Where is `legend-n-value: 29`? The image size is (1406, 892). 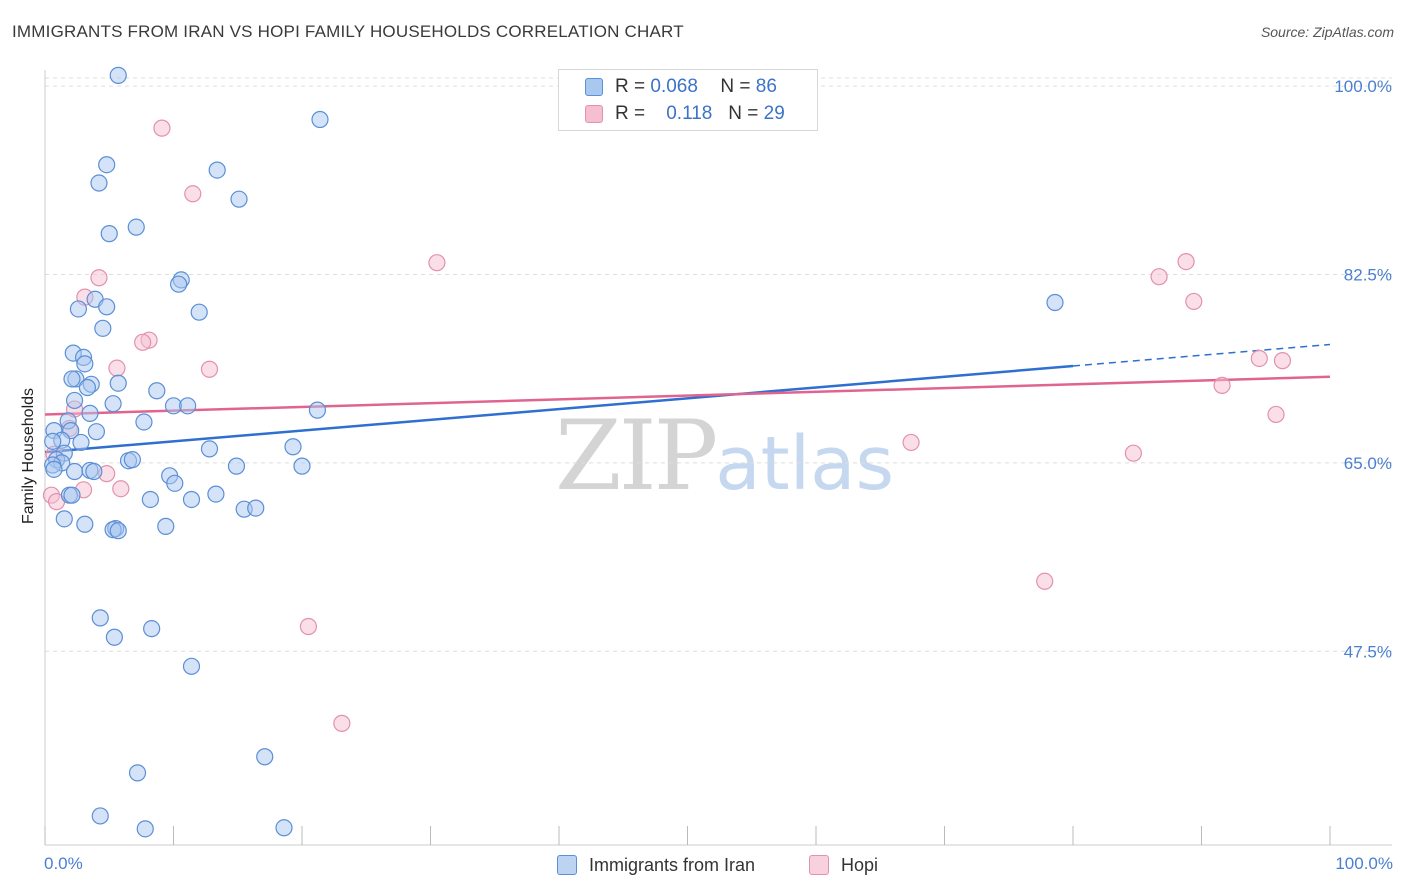
legend-n-value: 29 is located at coordinates (774, 113).